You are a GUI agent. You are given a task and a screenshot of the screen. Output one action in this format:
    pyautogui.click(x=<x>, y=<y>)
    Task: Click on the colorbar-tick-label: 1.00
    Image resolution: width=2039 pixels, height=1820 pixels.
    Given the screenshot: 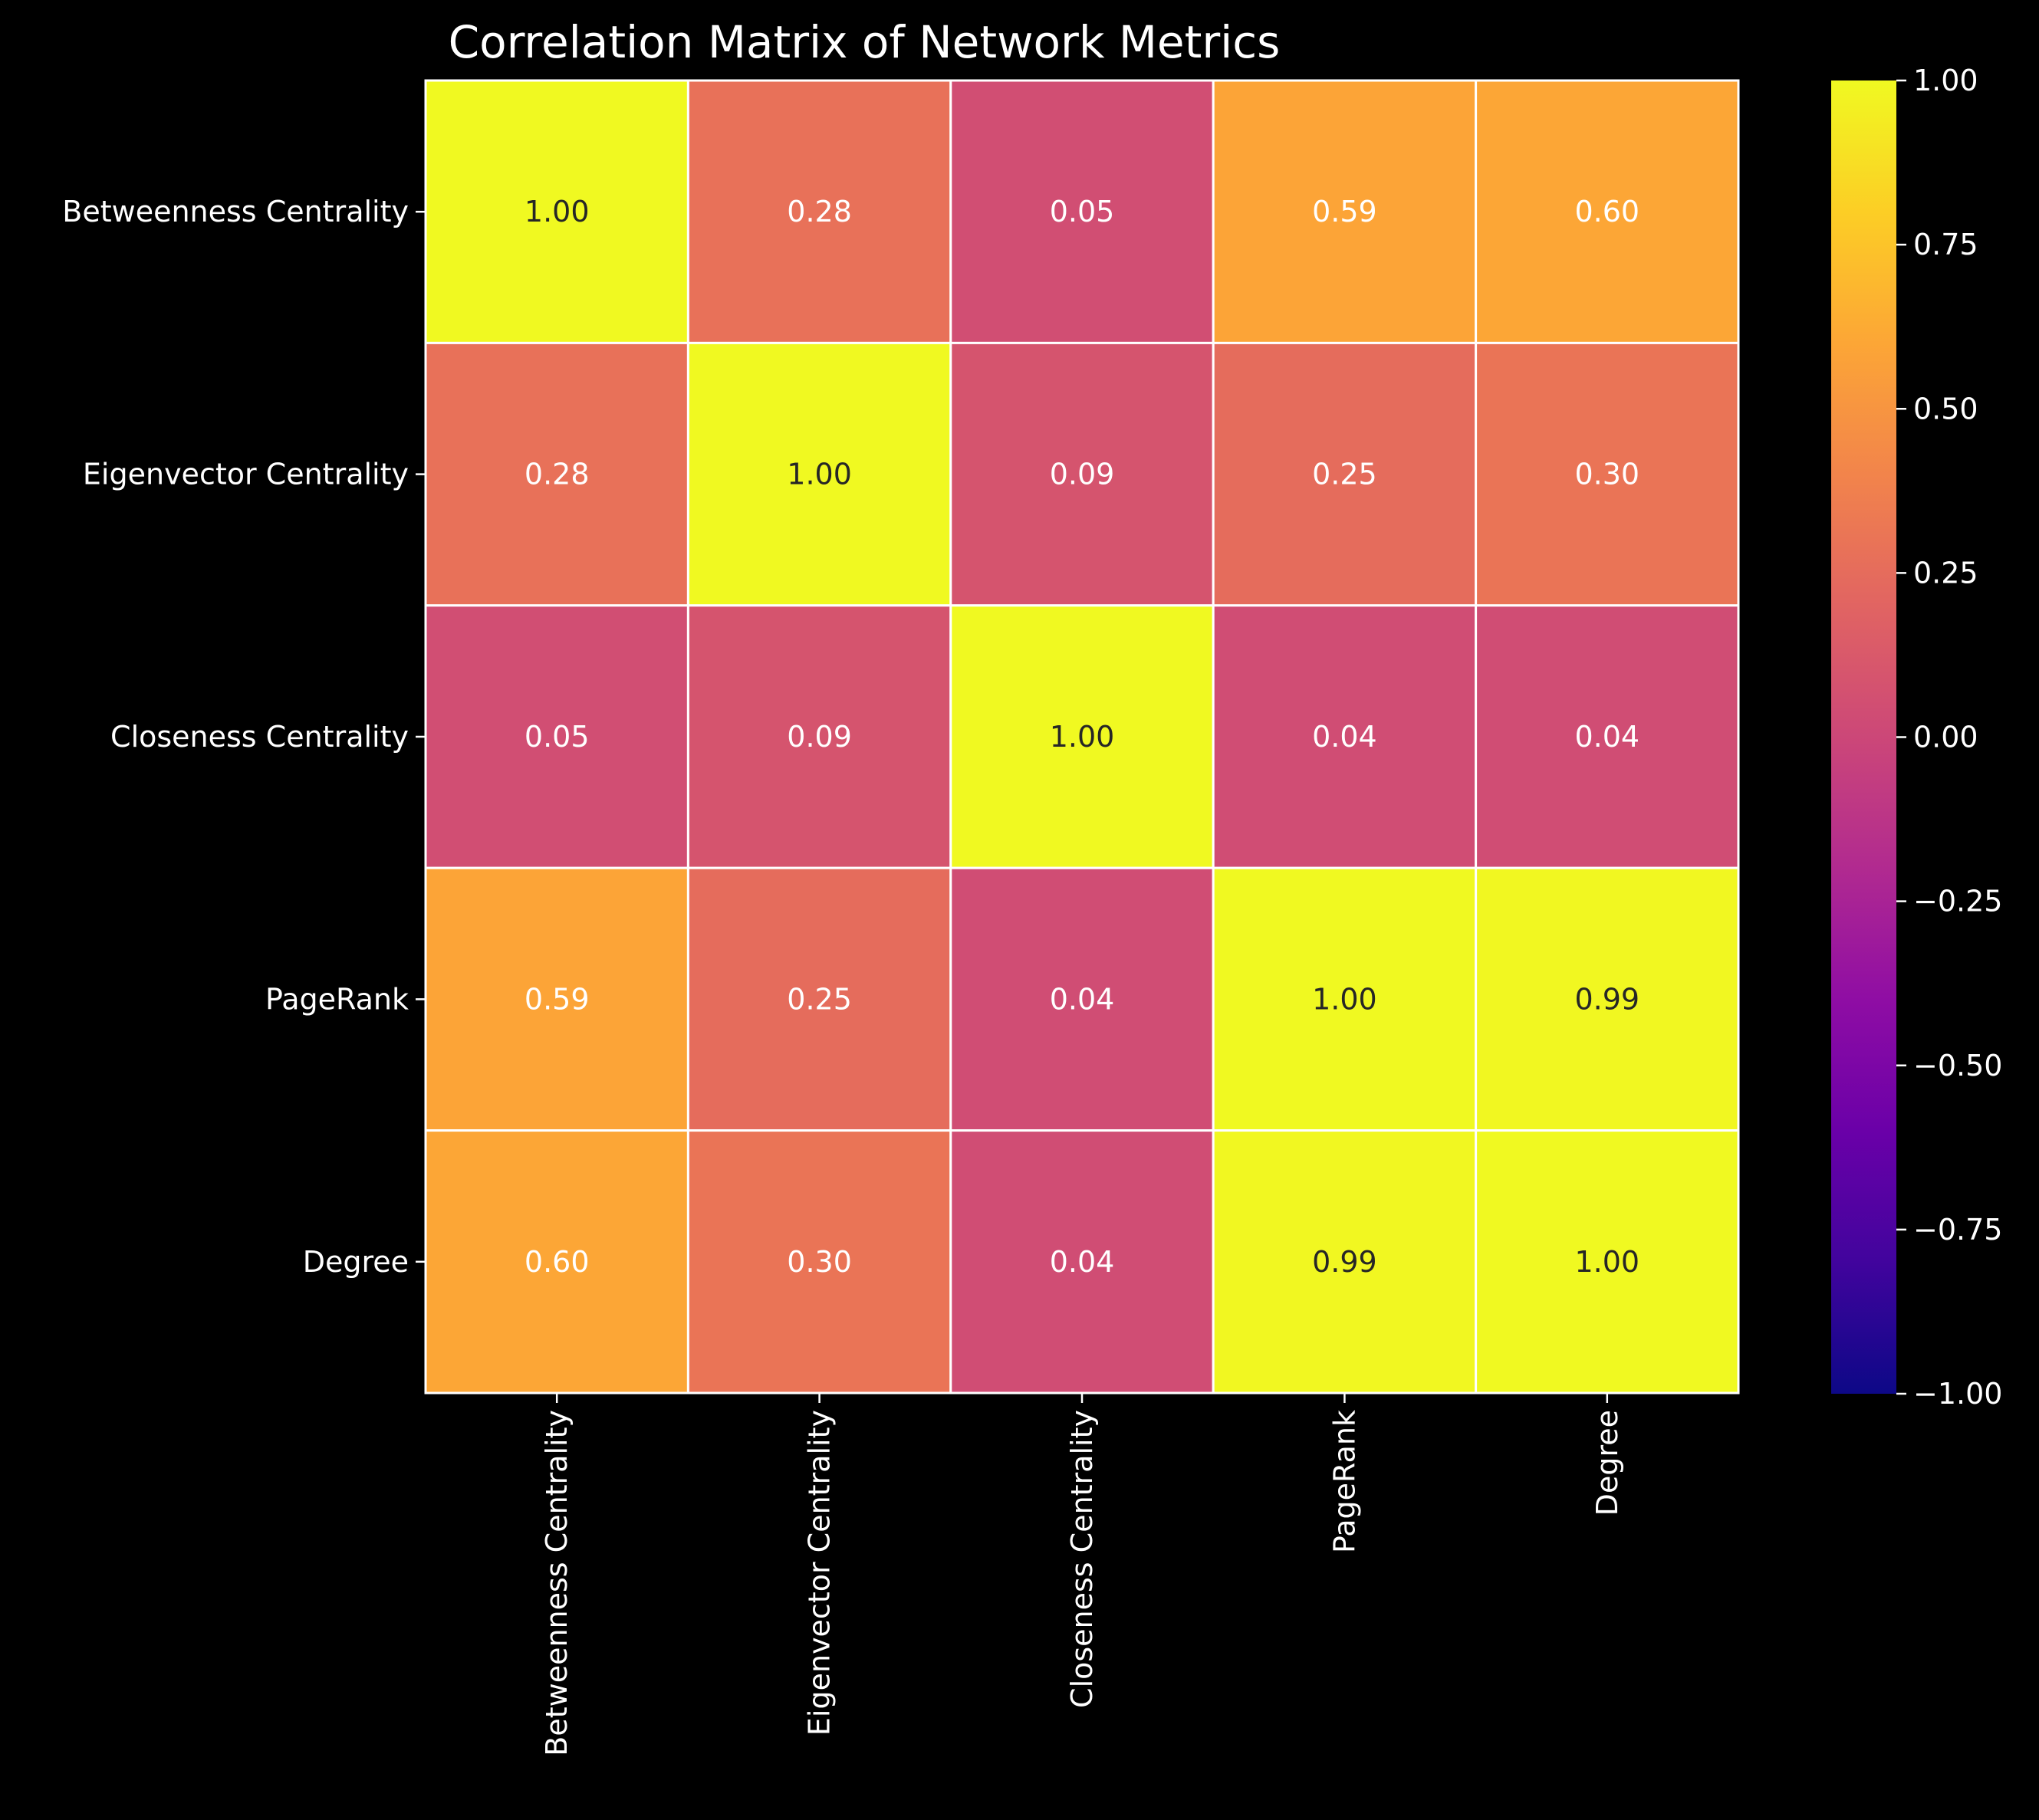 What is the action you would take?
    pyautogui.click(x=1945, y=80)
    